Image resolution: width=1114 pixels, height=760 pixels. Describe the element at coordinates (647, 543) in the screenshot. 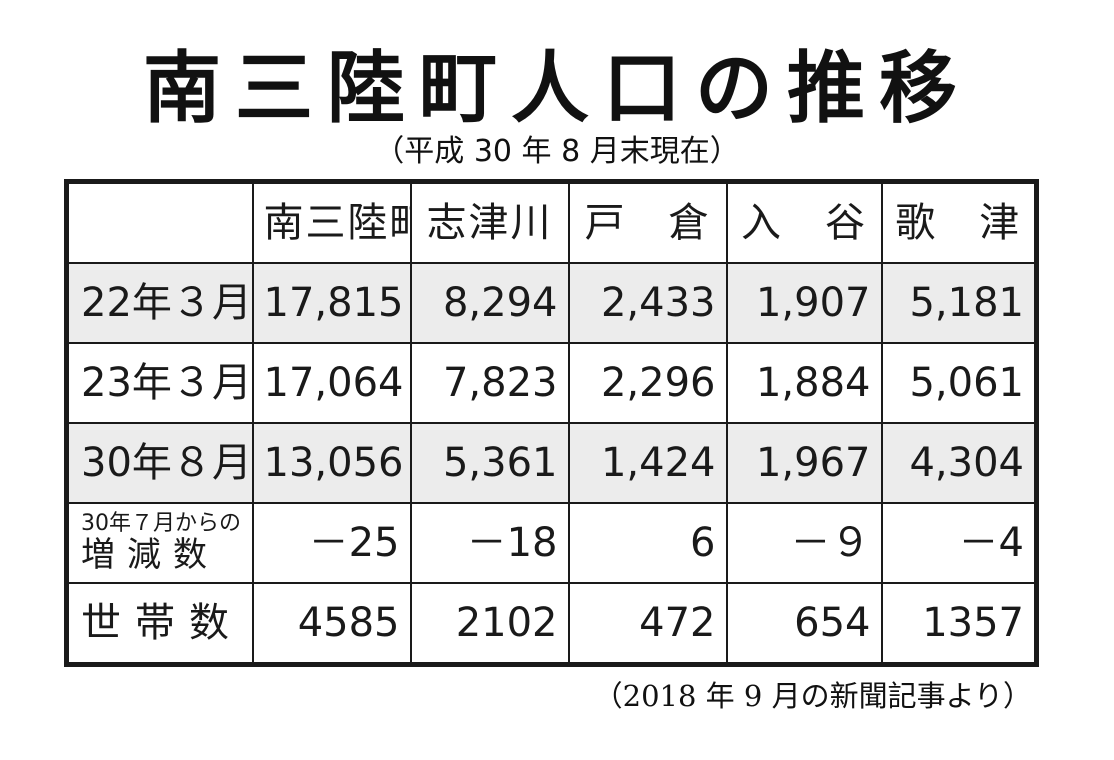

I see `table-cell: 6` at that location.